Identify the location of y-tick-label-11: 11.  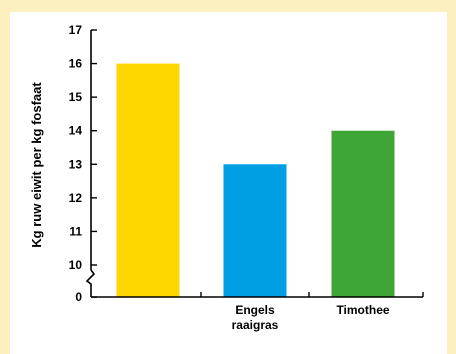
(75, 231).